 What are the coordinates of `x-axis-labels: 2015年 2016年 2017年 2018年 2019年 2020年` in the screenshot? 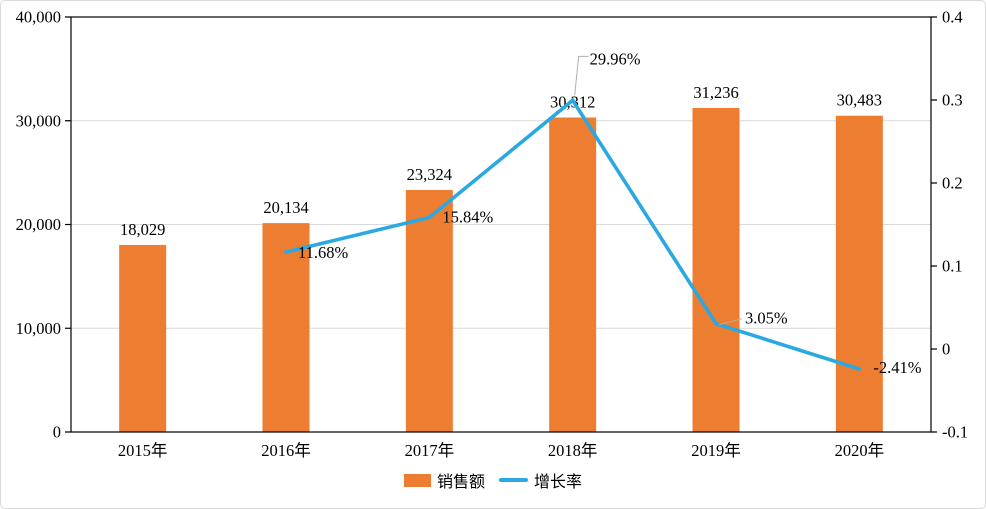 It's located at (501, 450).